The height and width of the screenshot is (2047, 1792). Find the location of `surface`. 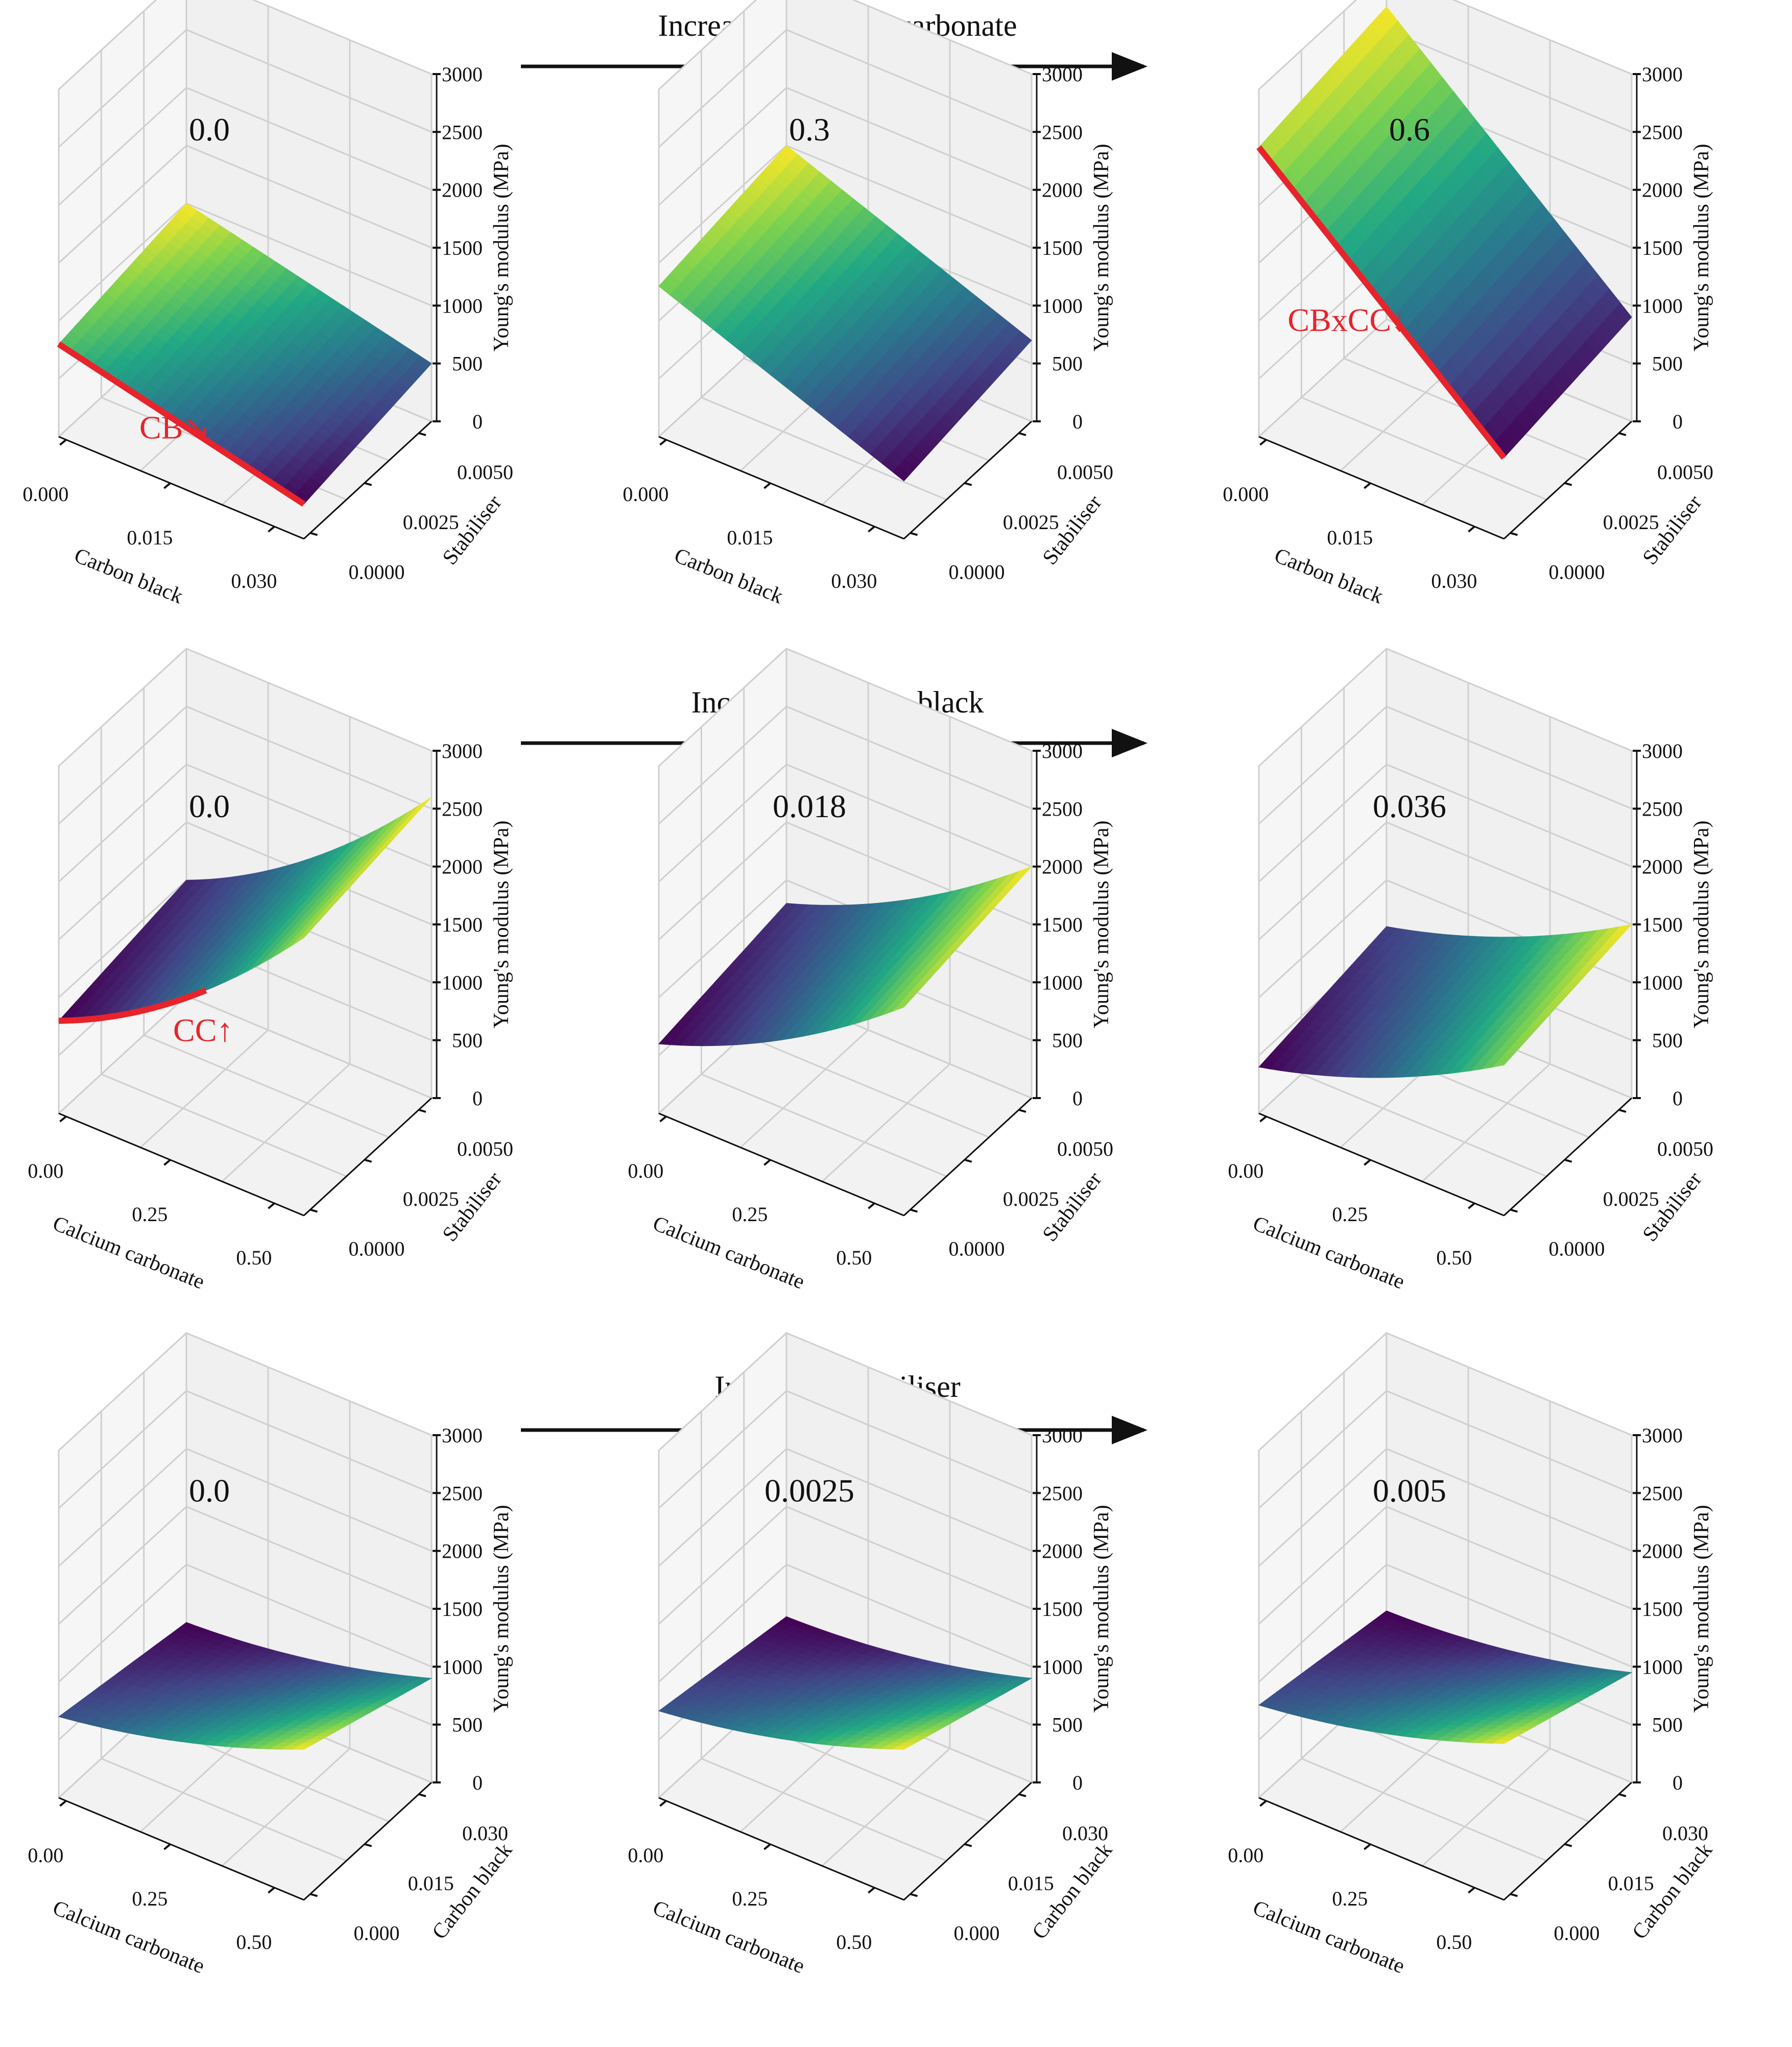

surface is located at coordinates (845, 313).